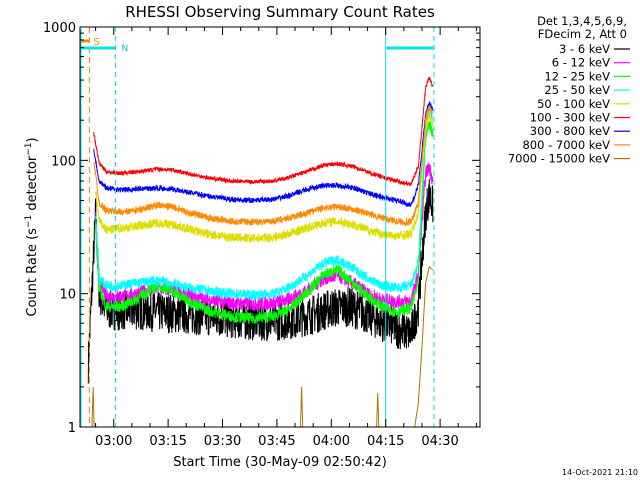  Describe the element at coordinates (59, 28) in the screenshot. I see `y-tick-label: 1000` at that location.